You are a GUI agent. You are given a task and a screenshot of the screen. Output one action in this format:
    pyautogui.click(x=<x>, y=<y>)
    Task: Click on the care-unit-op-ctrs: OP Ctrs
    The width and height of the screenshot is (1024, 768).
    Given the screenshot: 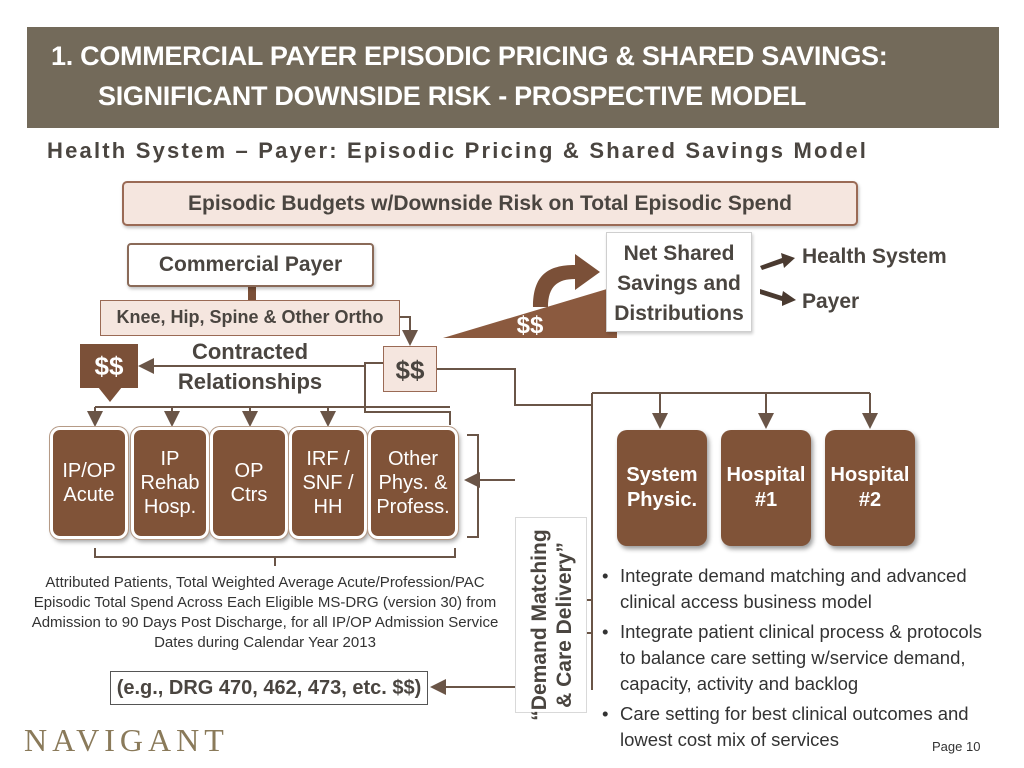 What is the action you would take?
    pyautogui.click(x=249, y=483)
    